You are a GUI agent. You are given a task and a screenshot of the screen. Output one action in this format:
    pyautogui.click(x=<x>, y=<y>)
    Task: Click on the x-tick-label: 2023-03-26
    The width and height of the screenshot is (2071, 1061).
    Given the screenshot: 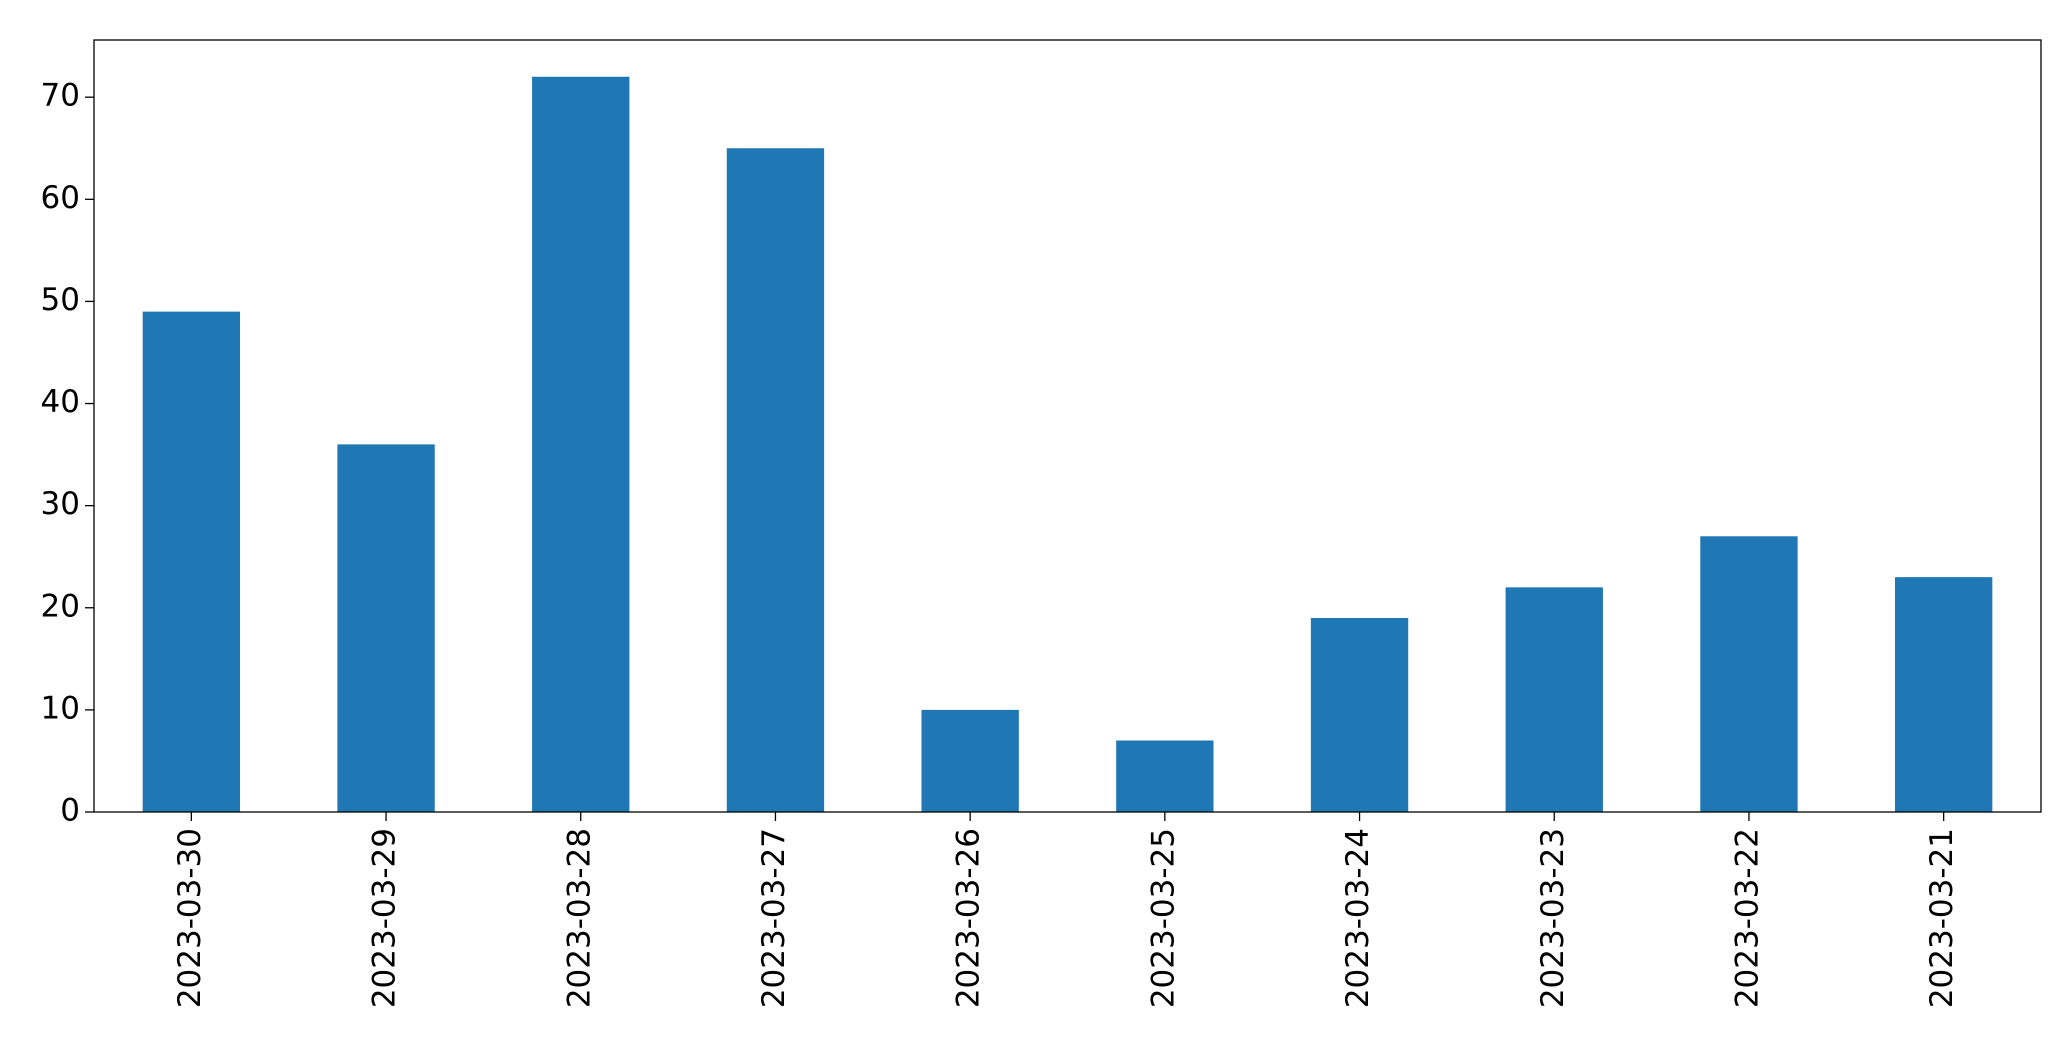 What is the action you would take?
    pyautogui.click(x=969, y=918)
    